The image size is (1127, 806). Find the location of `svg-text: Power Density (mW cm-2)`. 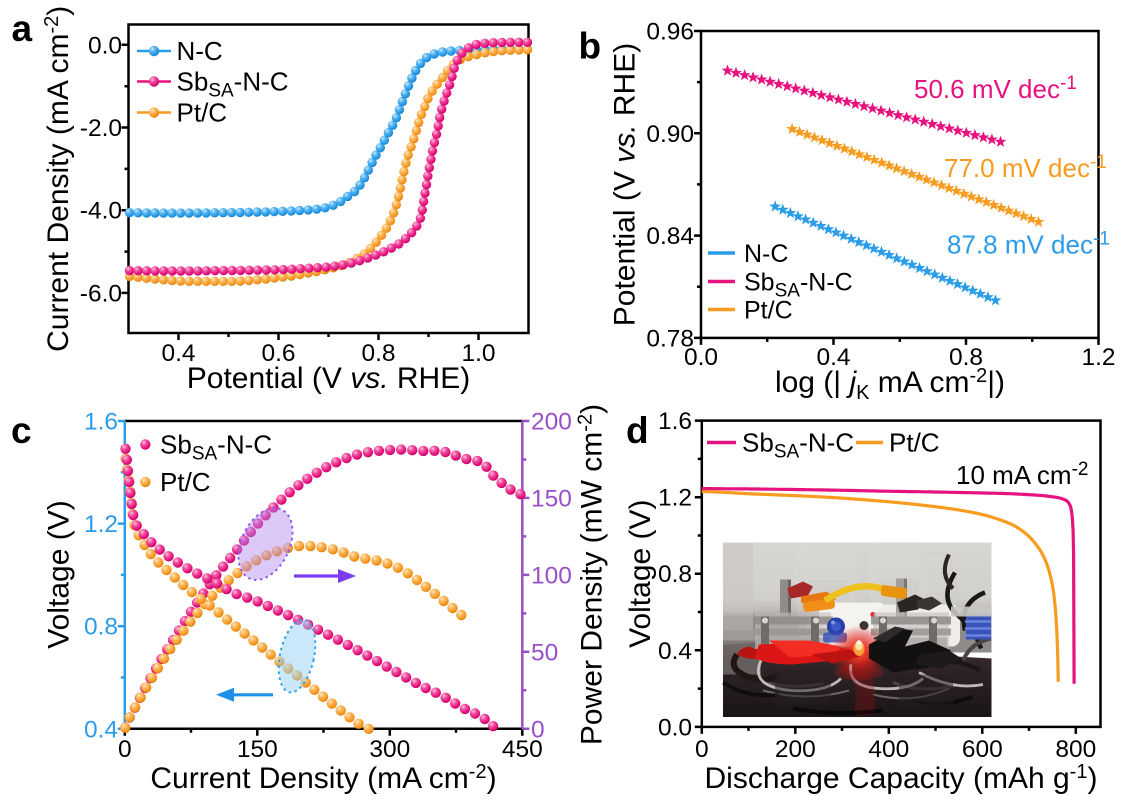

svg-text: Power Density (mW cm-2) is located at coordinates (592, 574).